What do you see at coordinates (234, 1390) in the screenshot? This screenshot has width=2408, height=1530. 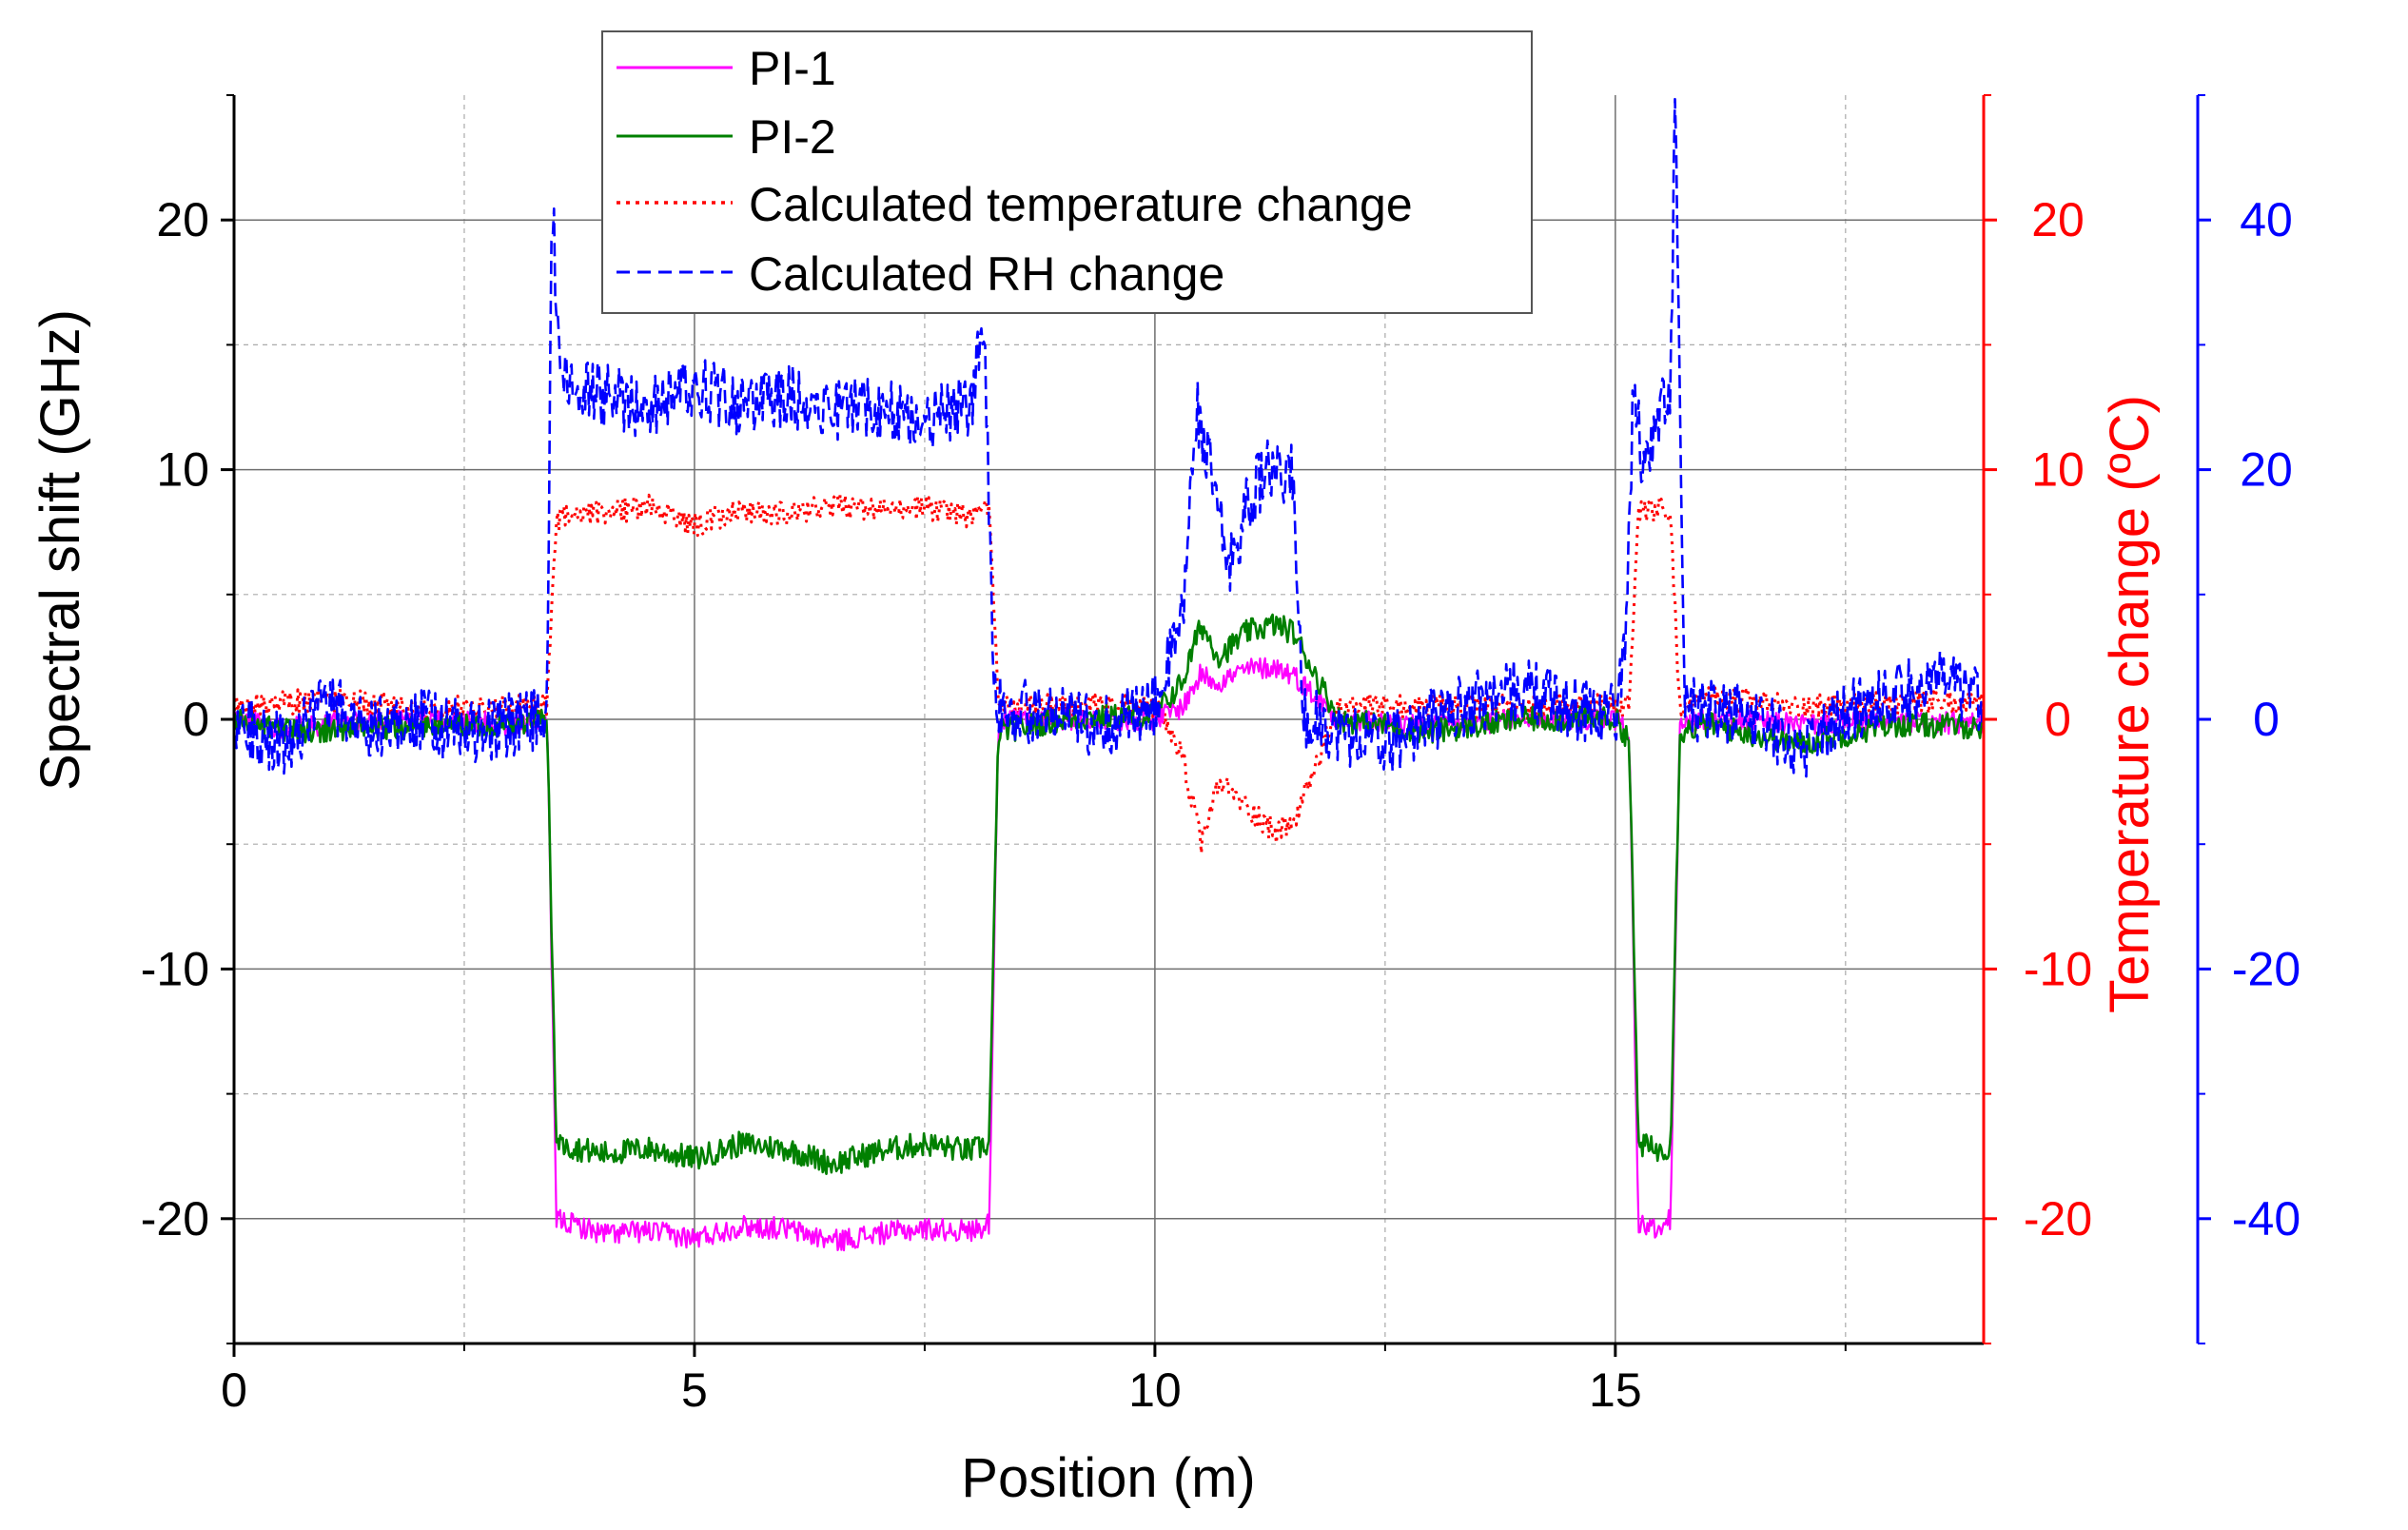 I see `x-tick-label: 0` at bounding box center [234, 1390].